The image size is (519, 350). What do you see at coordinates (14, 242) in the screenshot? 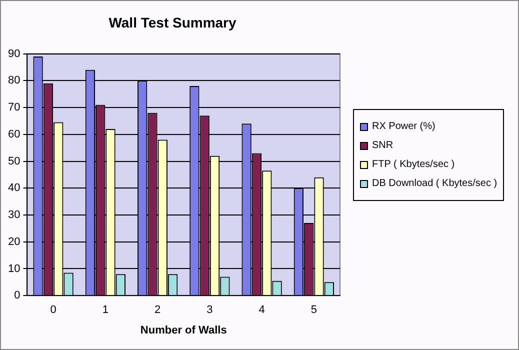
I see `y-tick-label: 20` at bounding box center [14, 242].